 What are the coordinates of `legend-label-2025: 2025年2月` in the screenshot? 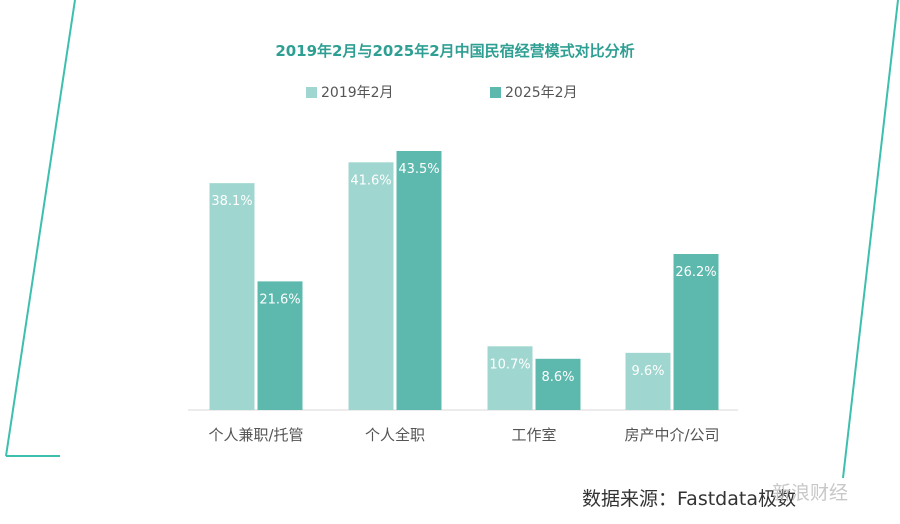 It's located at (541, 93).